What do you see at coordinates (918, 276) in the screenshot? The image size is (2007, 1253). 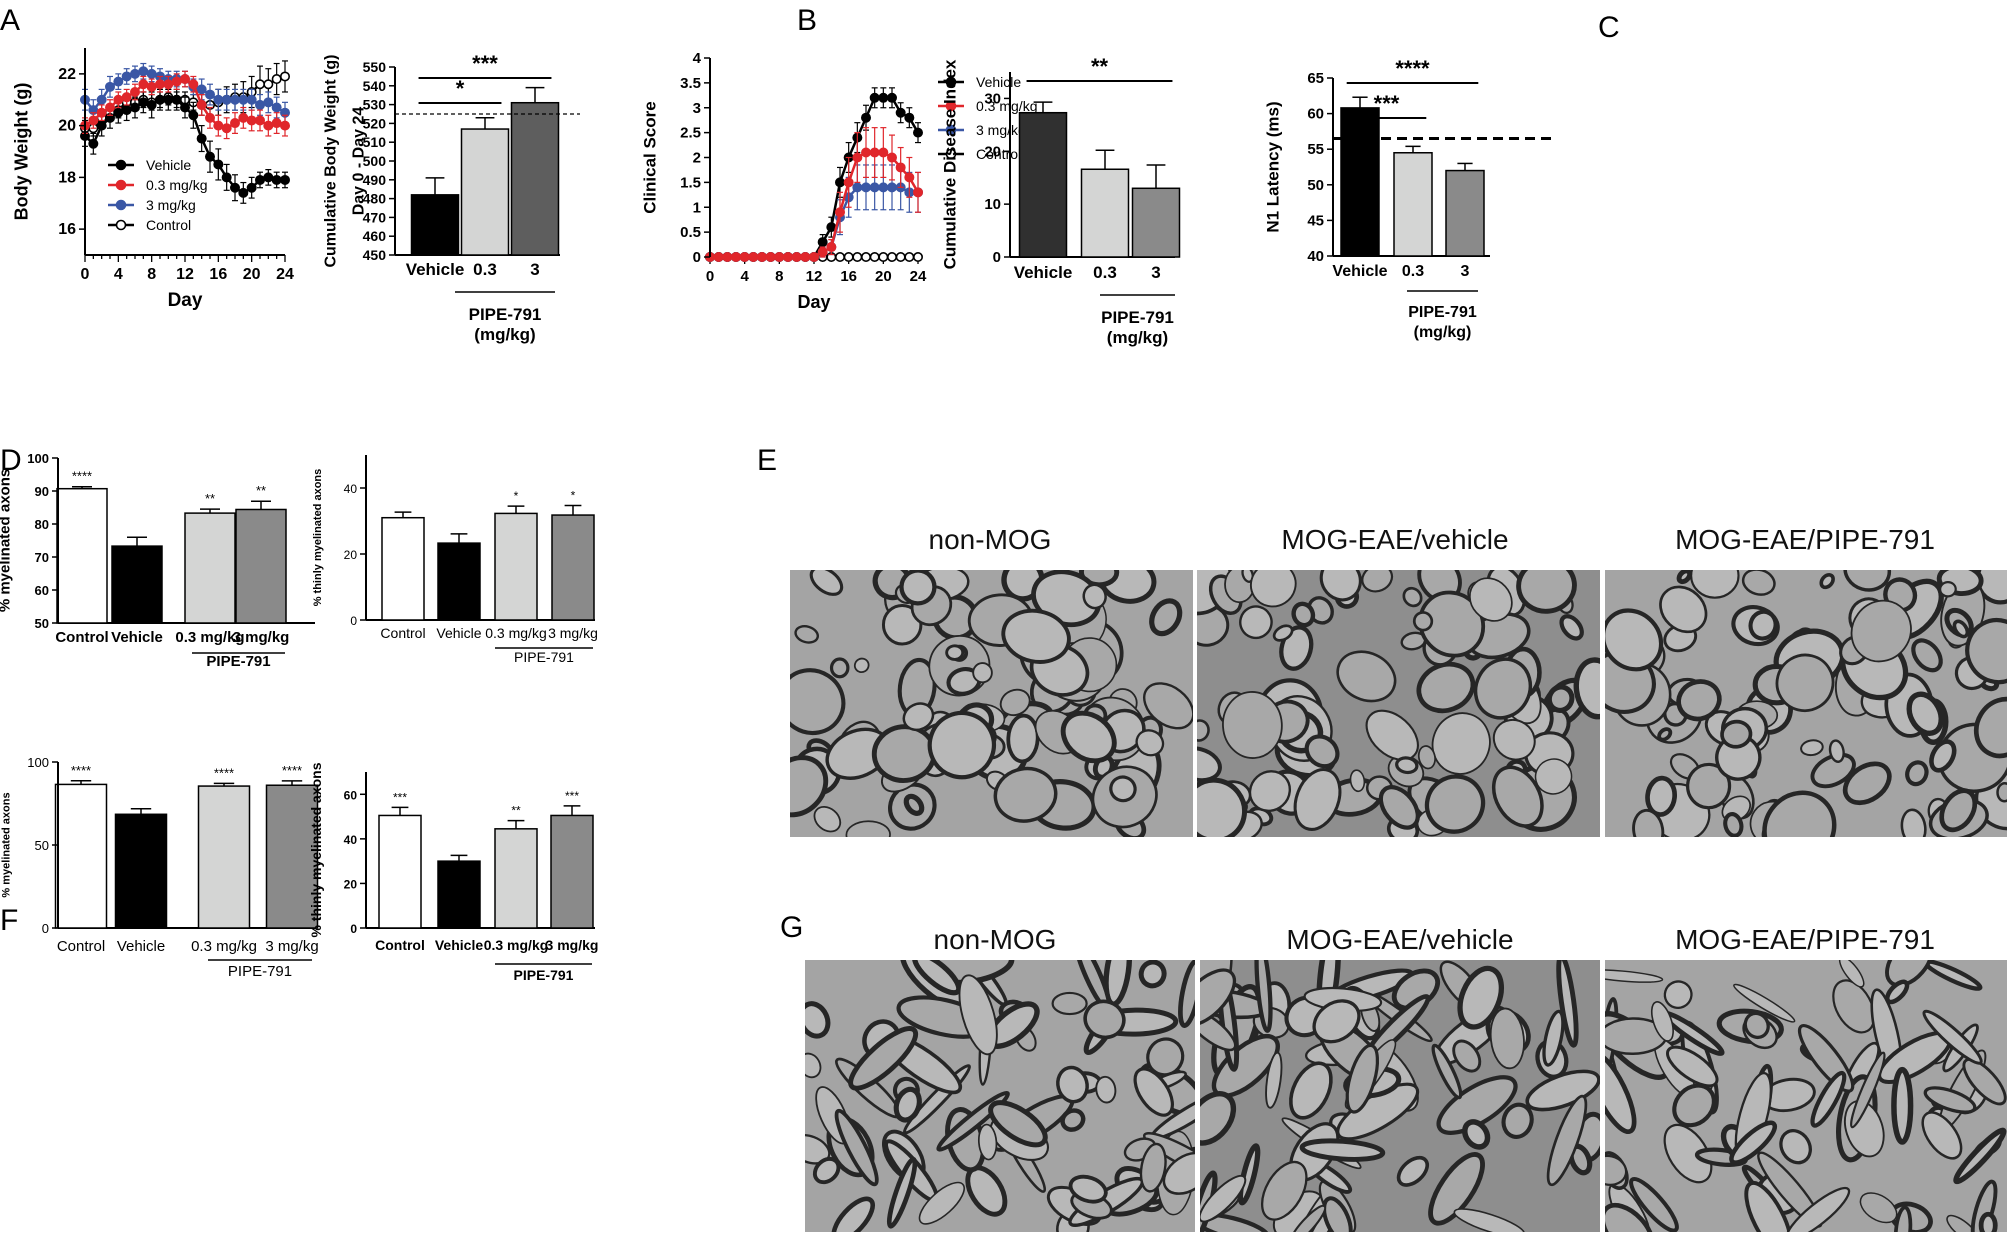 I see `x-tick-label: 24` at bounding box center [918, 276].